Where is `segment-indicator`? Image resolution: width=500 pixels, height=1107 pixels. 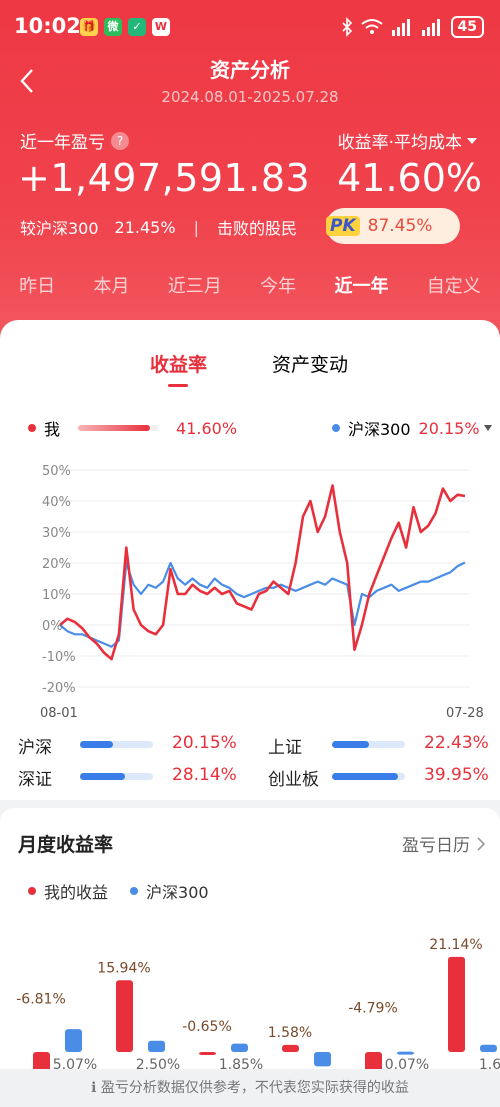 segment-indicator is located at coordinates (178, 385).